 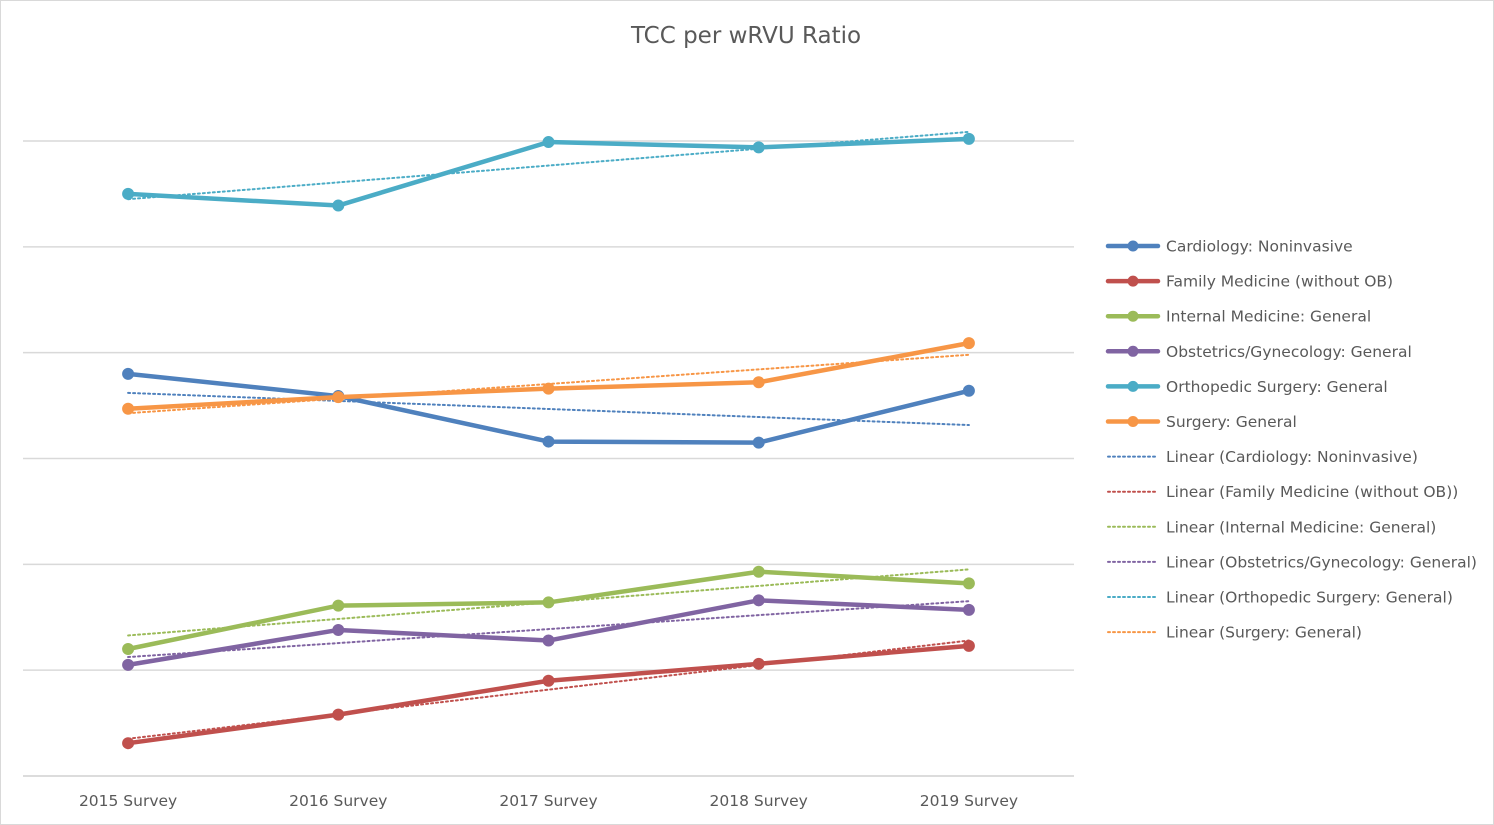 I want to click on chart-title: TCC per wRVU Ratio, so click(x=745, y=36).